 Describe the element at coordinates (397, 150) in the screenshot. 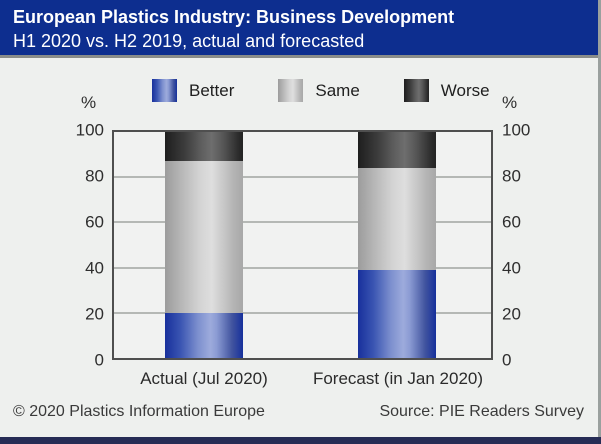

I see `bar-1-segment-worse` at that location.